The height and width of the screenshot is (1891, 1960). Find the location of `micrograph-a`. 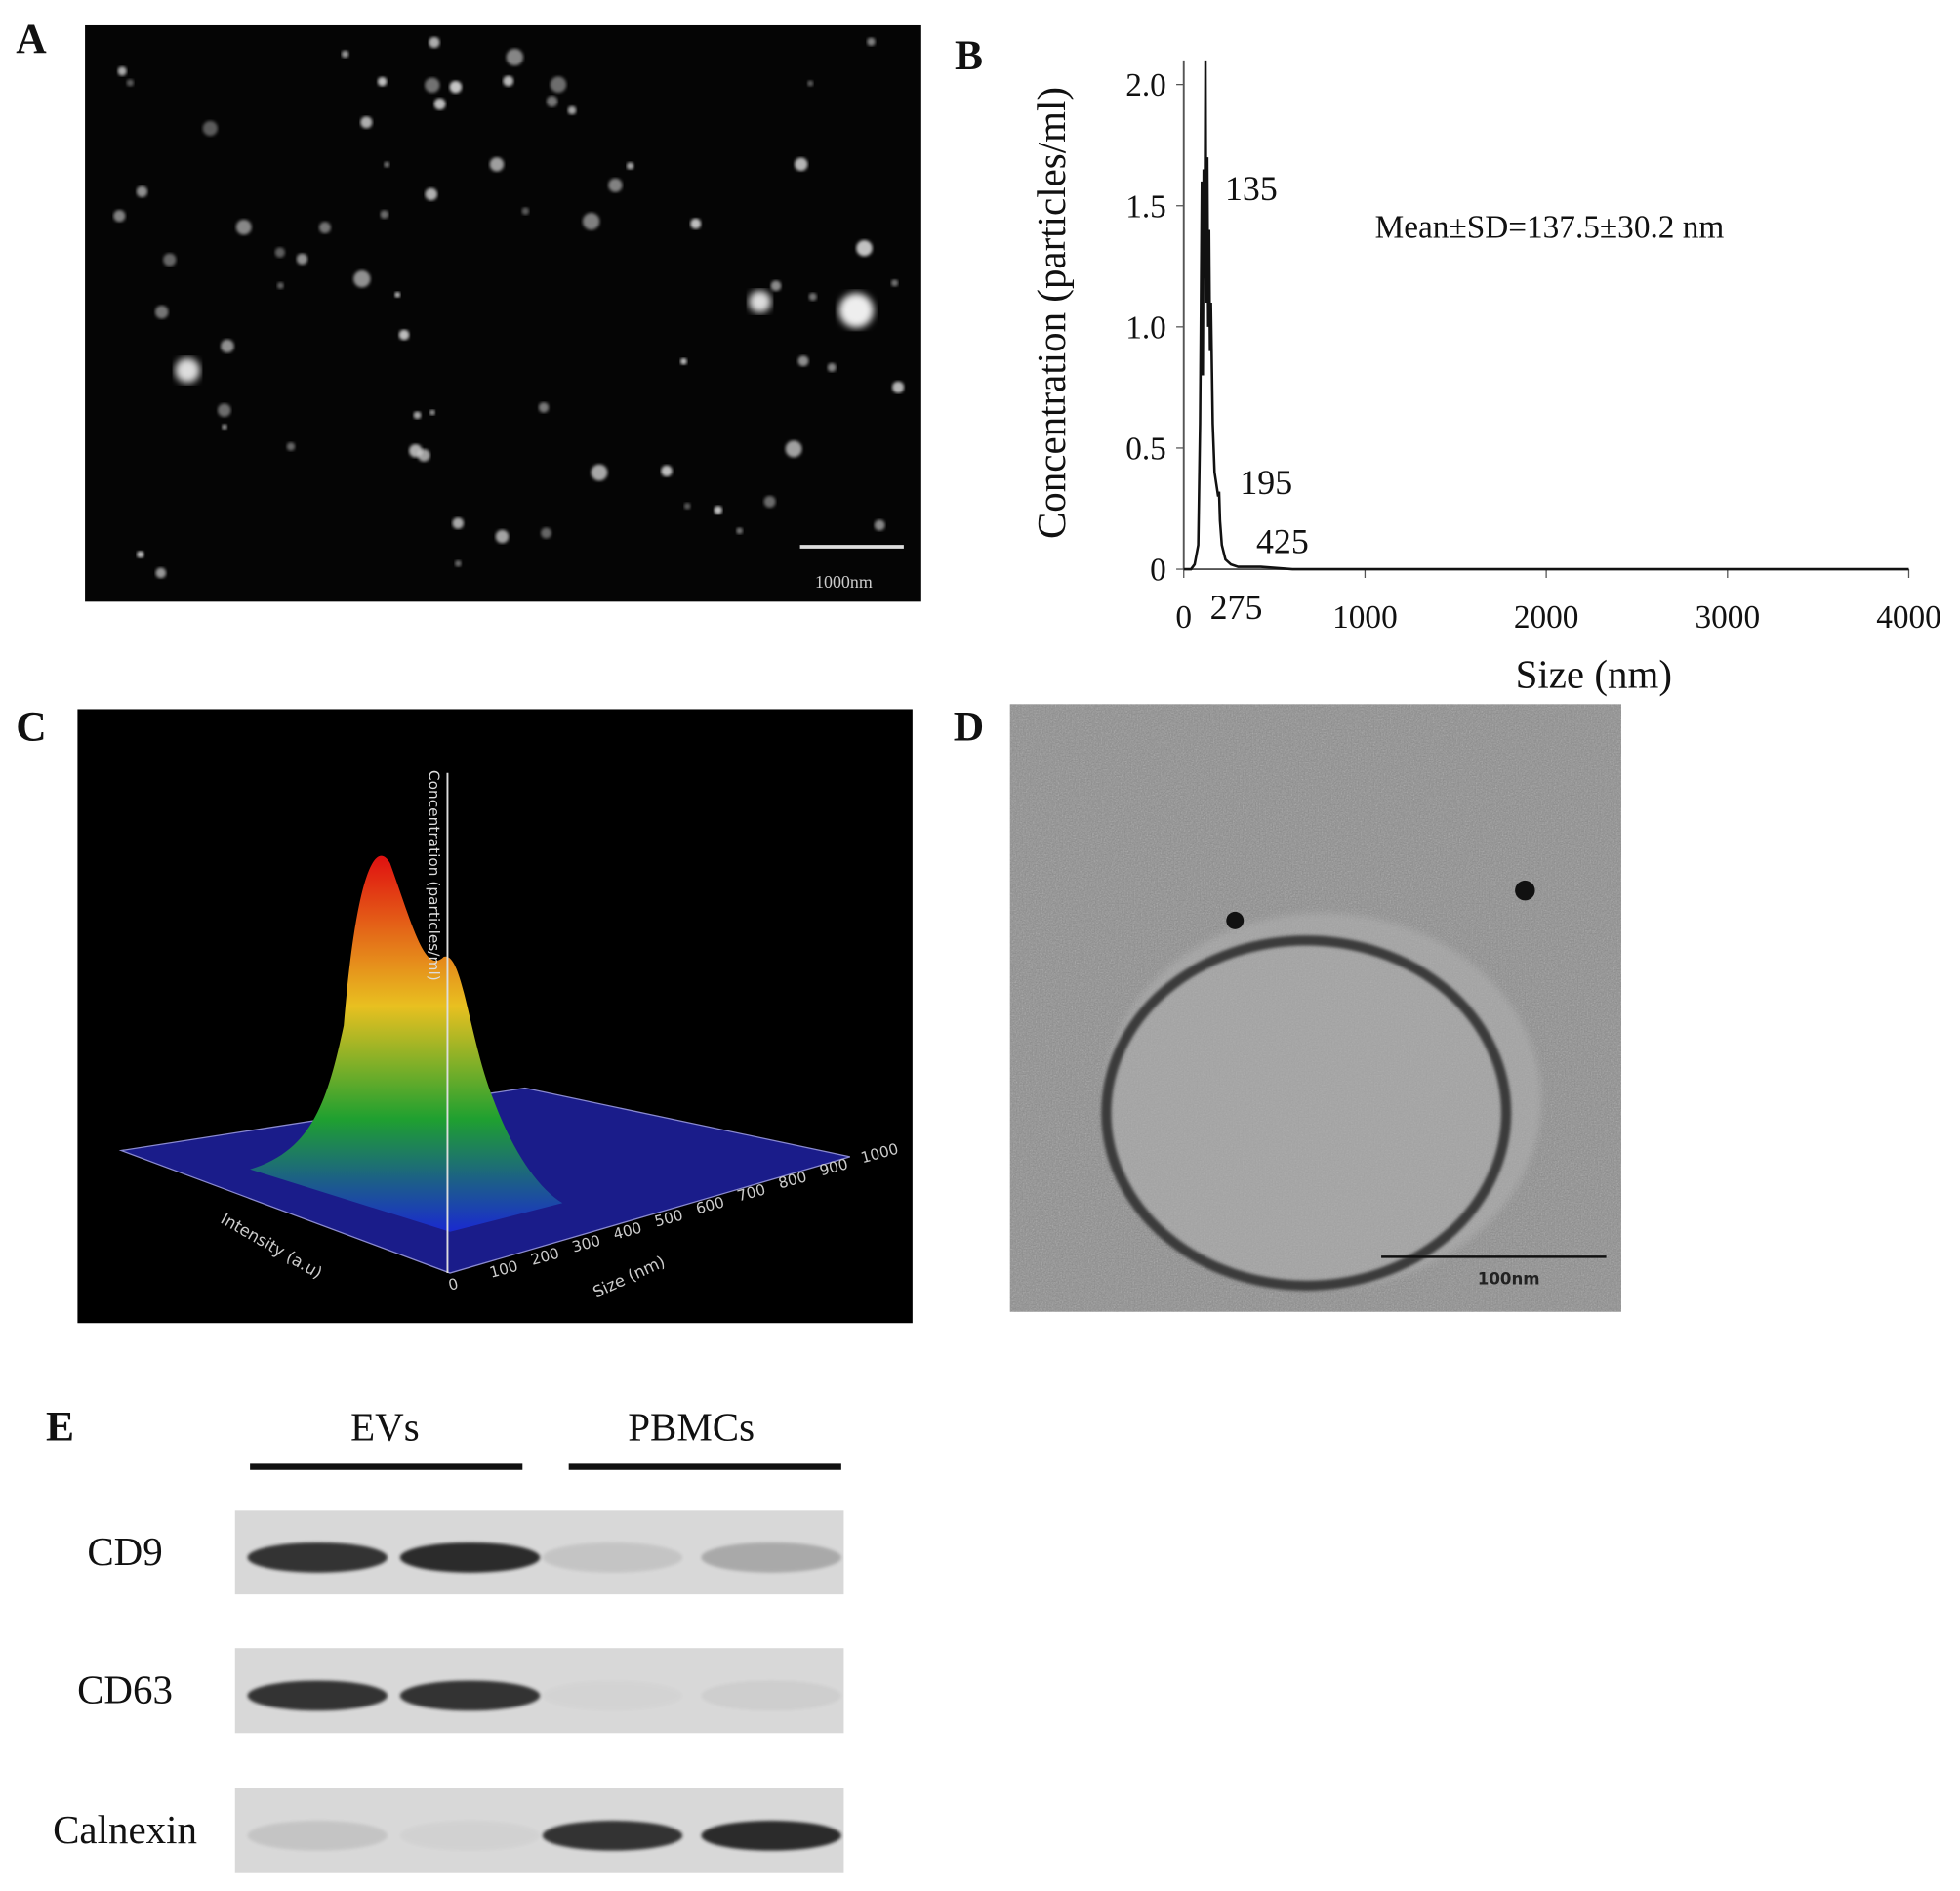

micrograph-a is located at coordinates (503, 313).